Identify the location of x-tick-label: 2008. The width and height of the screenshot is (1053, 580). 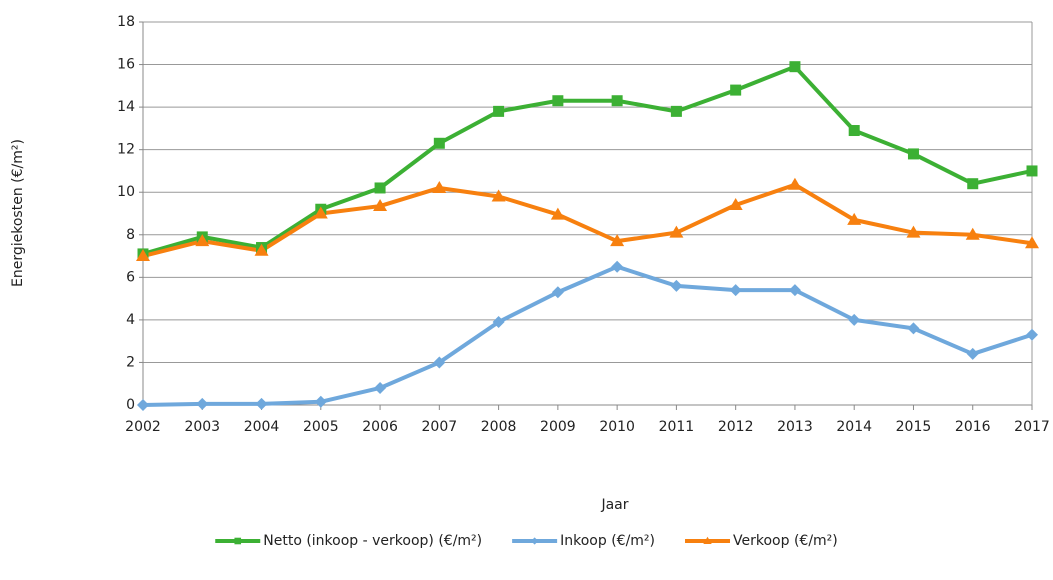
(499, 427).